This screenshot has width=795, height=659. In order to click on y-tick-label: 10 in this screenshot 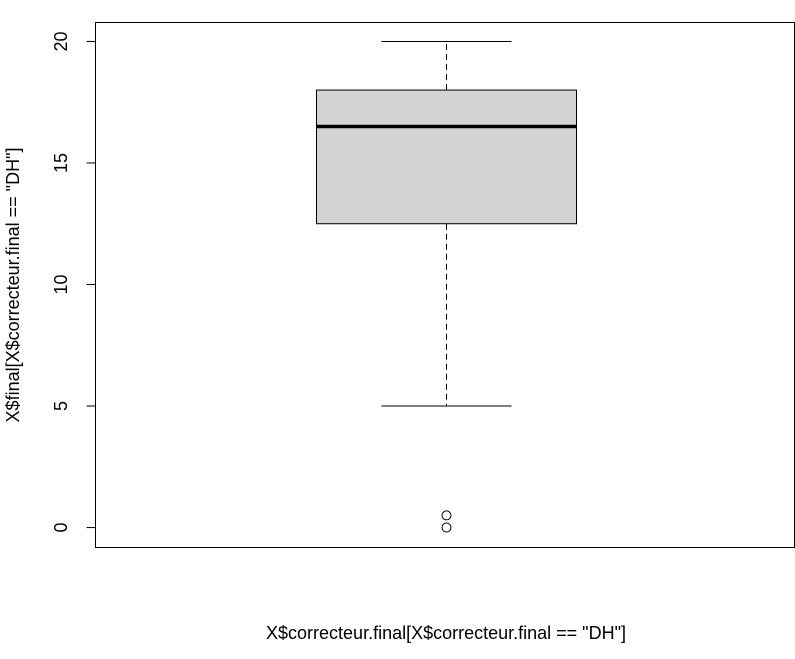, I will do `click(61, 284)`.